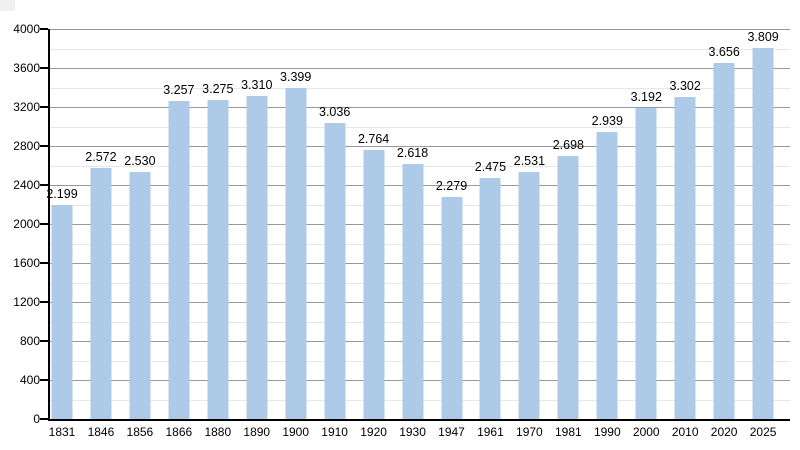 This screenshot has width=800, height=450. Describe the element at coordinates (29, 380) in the screenshot. I see `y-tick-label: 400` at that location.